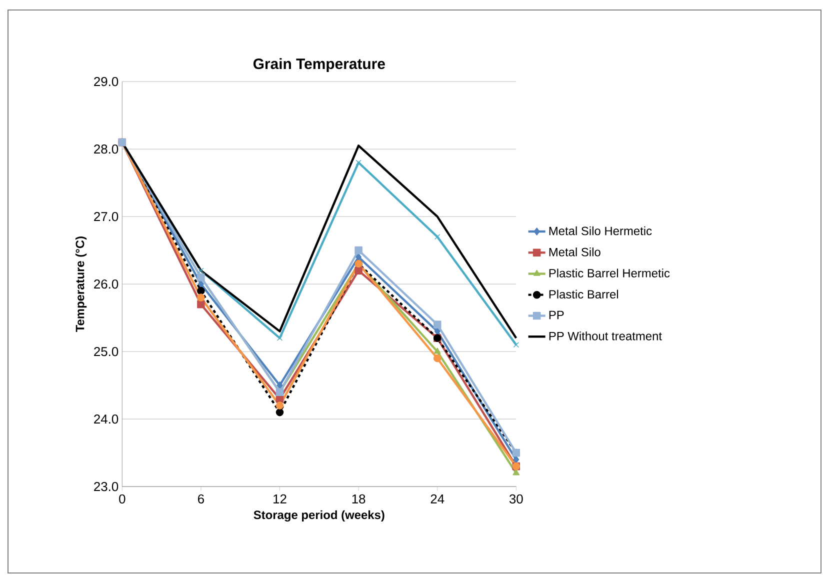 Image resolution: width=823 pixels, height=575 pixels. Describe the element at coordinates (556, 315) in the screenshot. I see `legend-label: PP` at that location.